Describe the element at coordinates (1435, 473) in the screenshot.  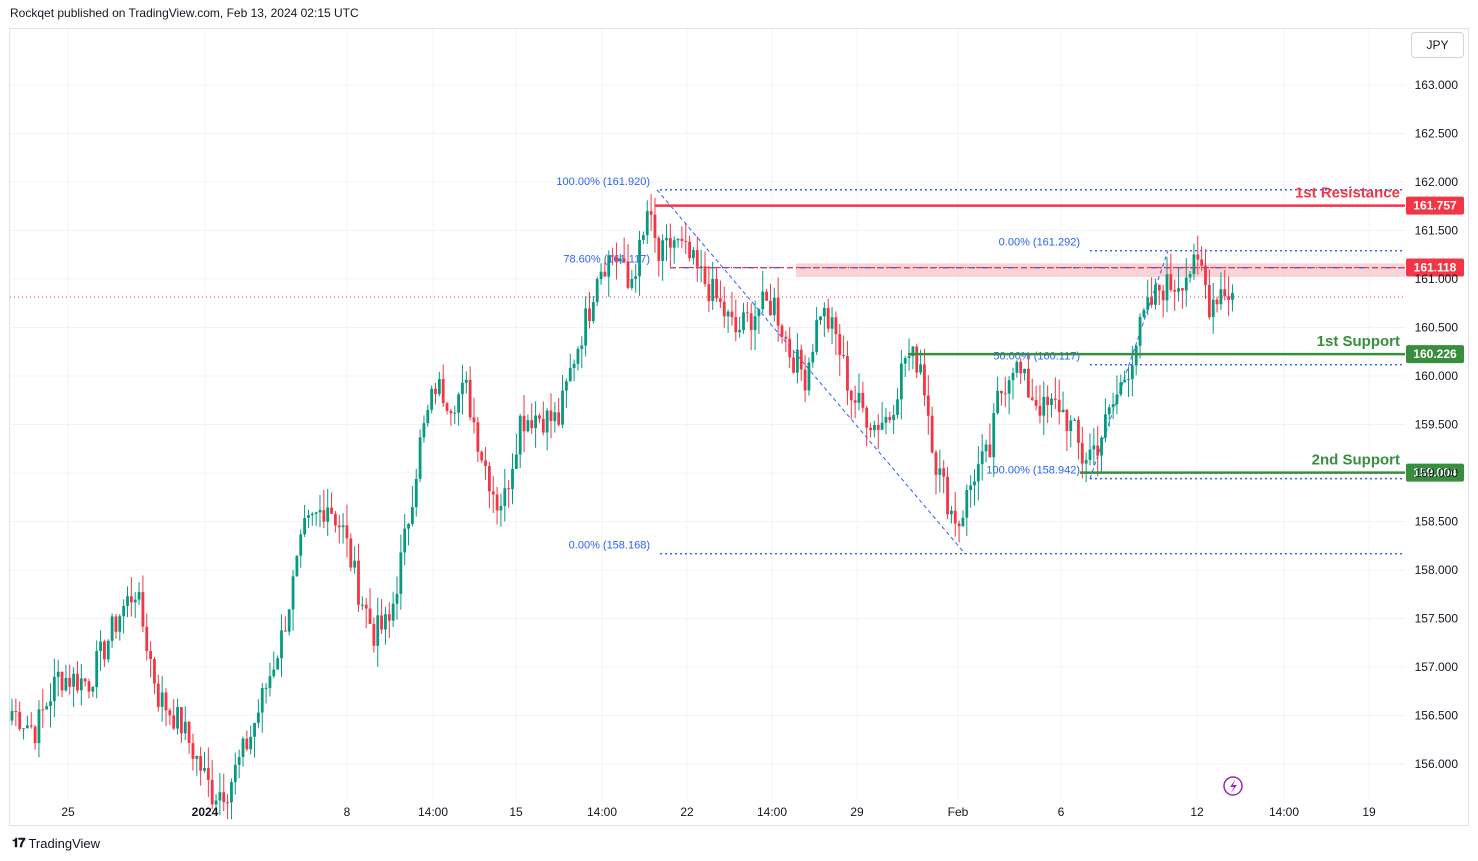
I see `level-price-label: 159.004` at that location.